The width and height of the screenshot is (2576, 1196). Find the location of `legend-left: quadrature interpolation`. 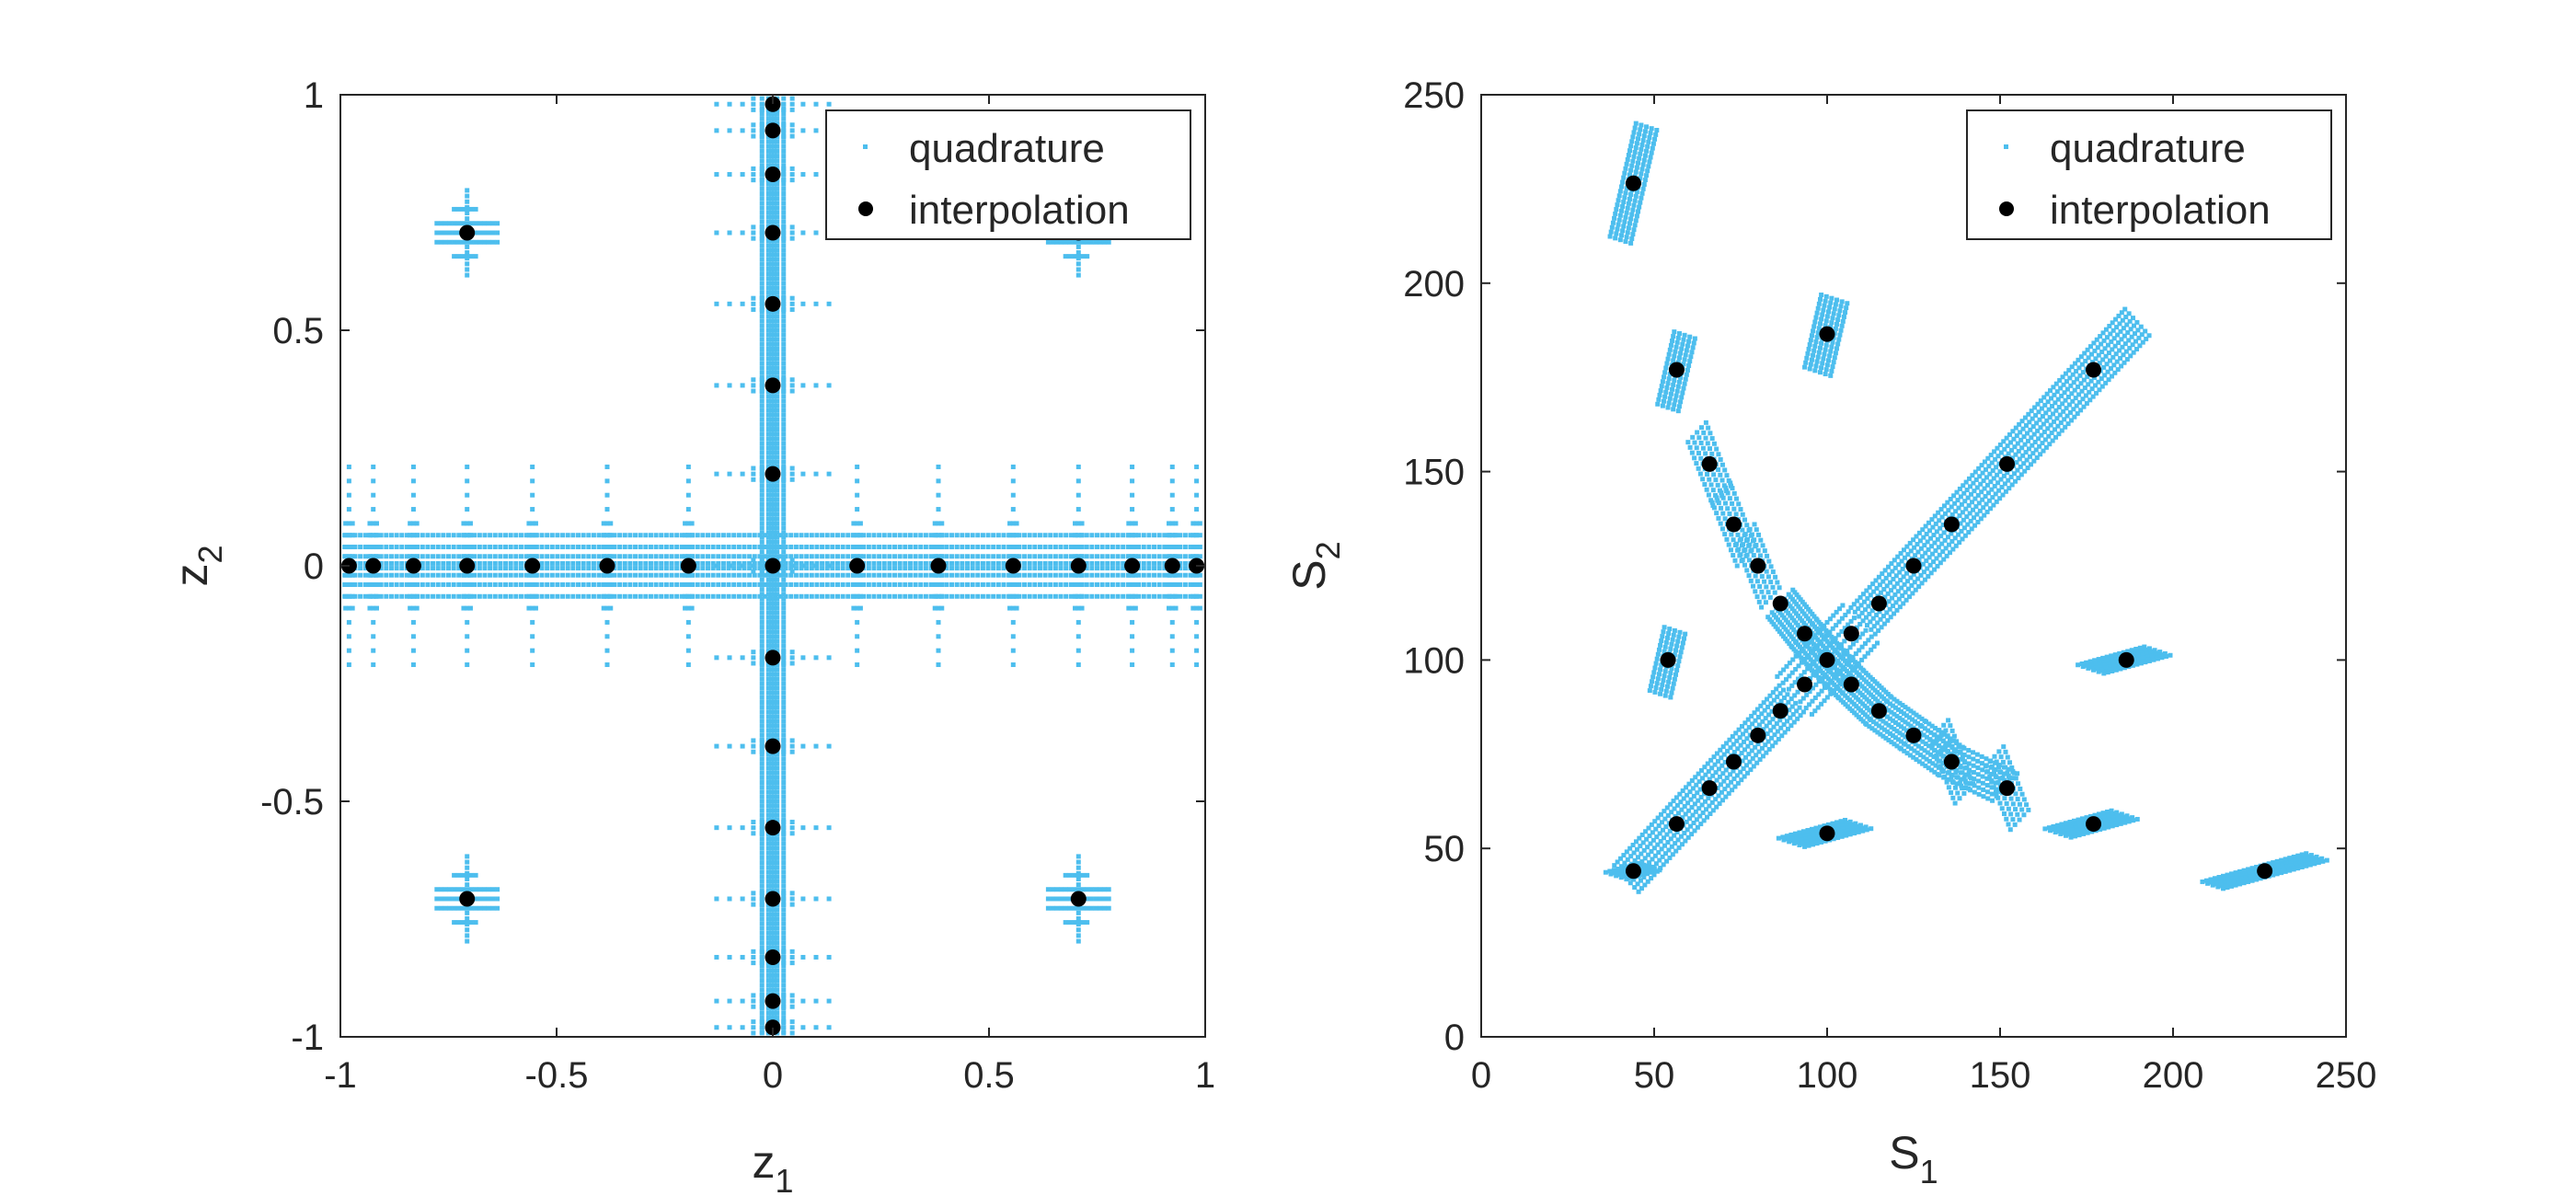

legend-left: quadrature interpolation is located at coordinates (1008, 174).